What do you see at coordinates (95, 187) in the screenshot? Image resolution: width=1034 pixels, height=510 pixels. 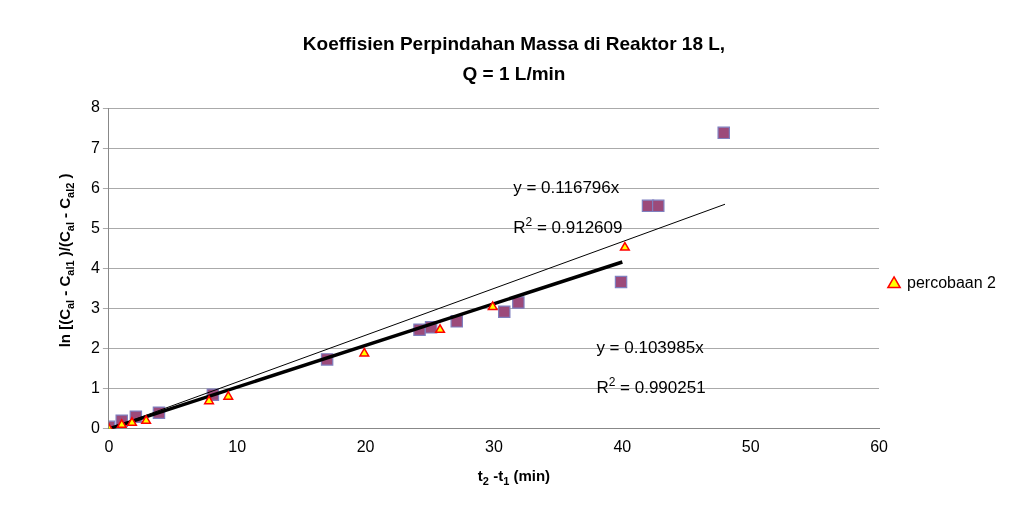 I see `y-tick-label: 6` at bounding box center [95, 187].